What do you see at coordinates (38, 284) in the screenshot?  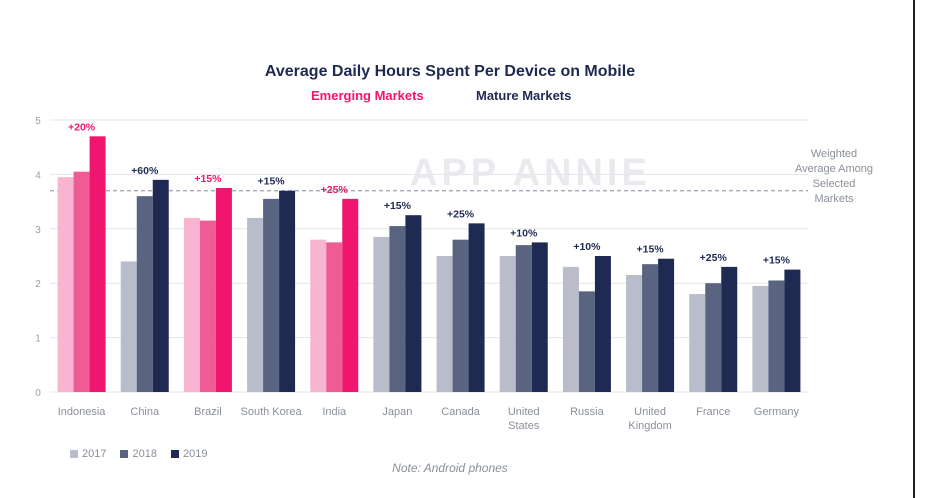 I see `y-tick-label: 2` at bounding box center [38, 284].